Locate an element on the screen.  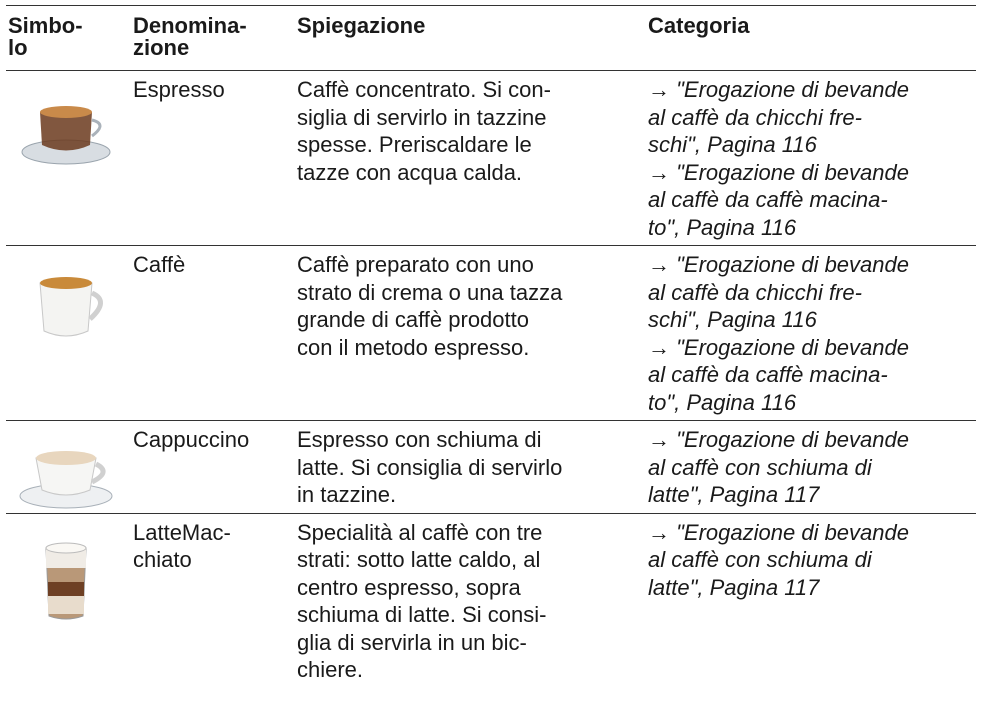
explanation-text: Specialità al caffè con tre is located at coordinates (420, 532).